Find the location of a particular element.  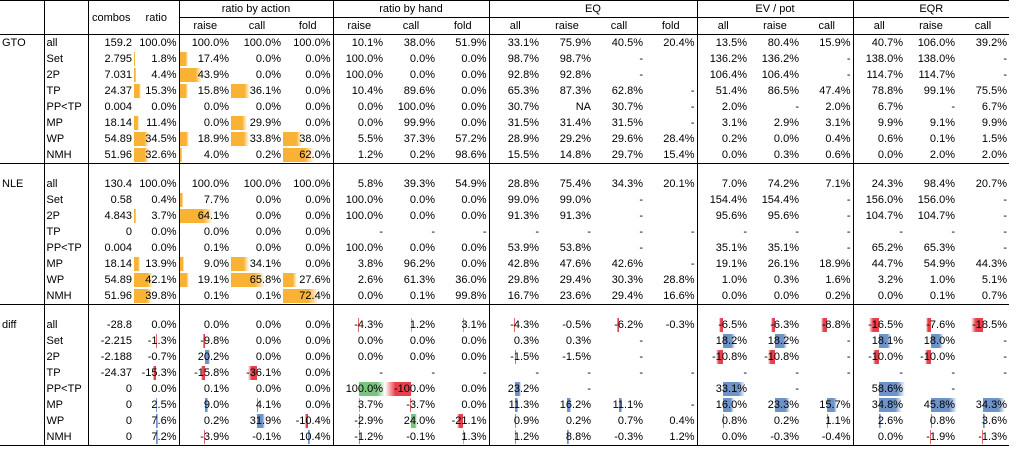

cell-col11: 28.8% is located at coordinates (671, 280).